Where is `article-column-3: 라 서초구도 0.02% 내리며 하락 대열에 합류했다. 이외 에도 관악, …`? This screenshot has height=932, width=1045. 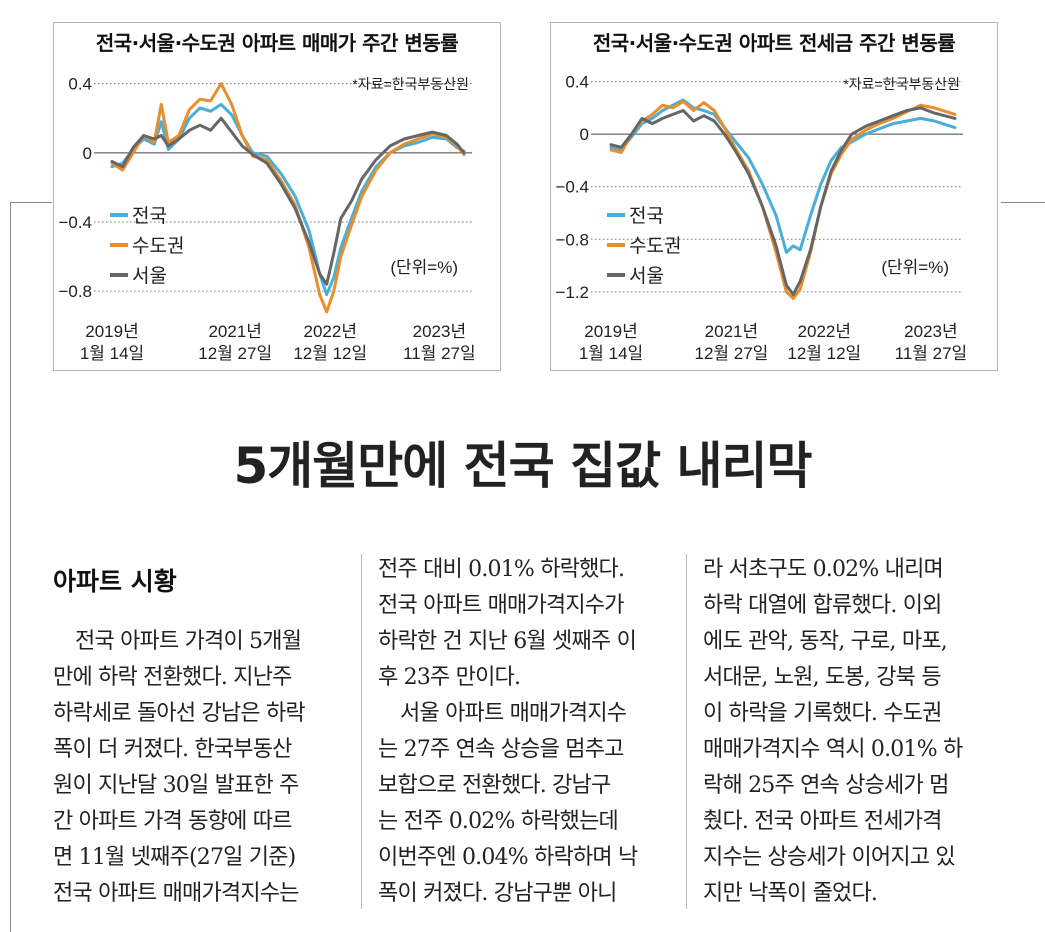 article-column-3: 라 서초구도 0.02% 내리며 하락 대열에 합류했다. 이외 에도 관악, … is located at coordinates (857, 732).